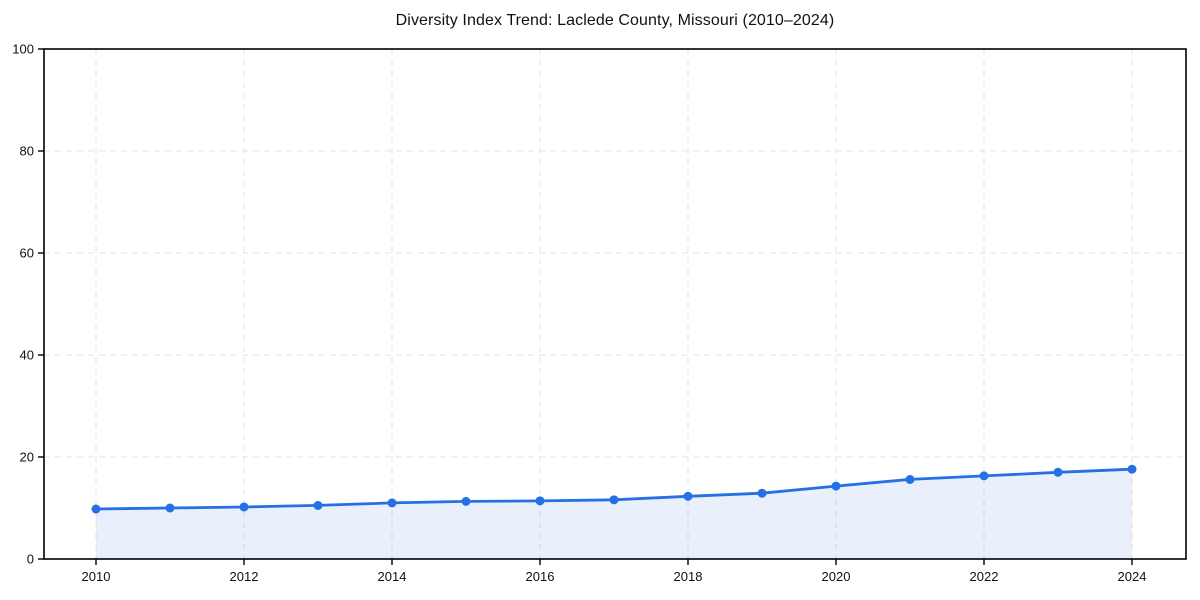 This screenshot has width=1200, height=600. Describe the element at coordinates (540, 501) in the screenshot. I see `data-point-2016` at that location.